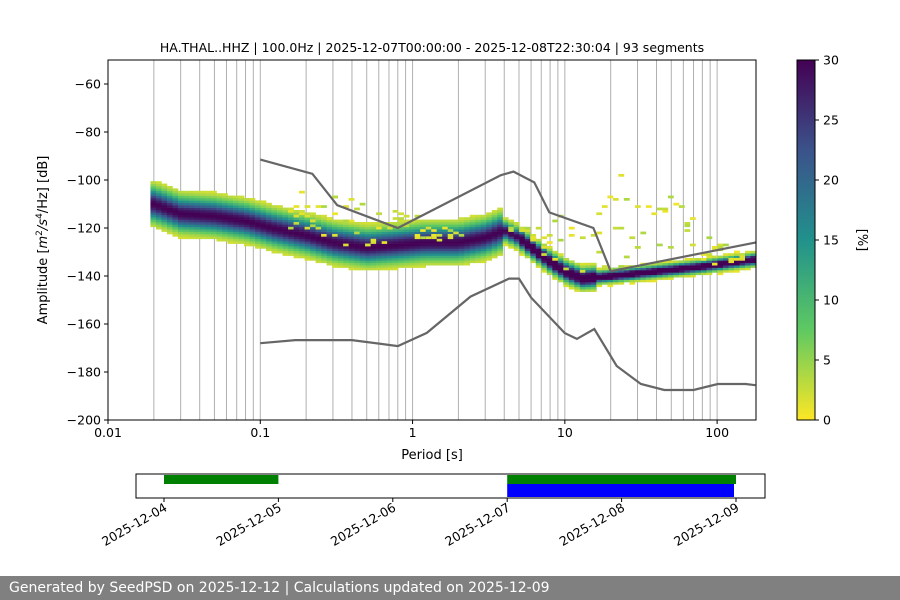 The image size is (900, 600). Describe the element at coordinates (43, 286) in the screenshot. I see `y-label-pre: Amplitude [` at that location.